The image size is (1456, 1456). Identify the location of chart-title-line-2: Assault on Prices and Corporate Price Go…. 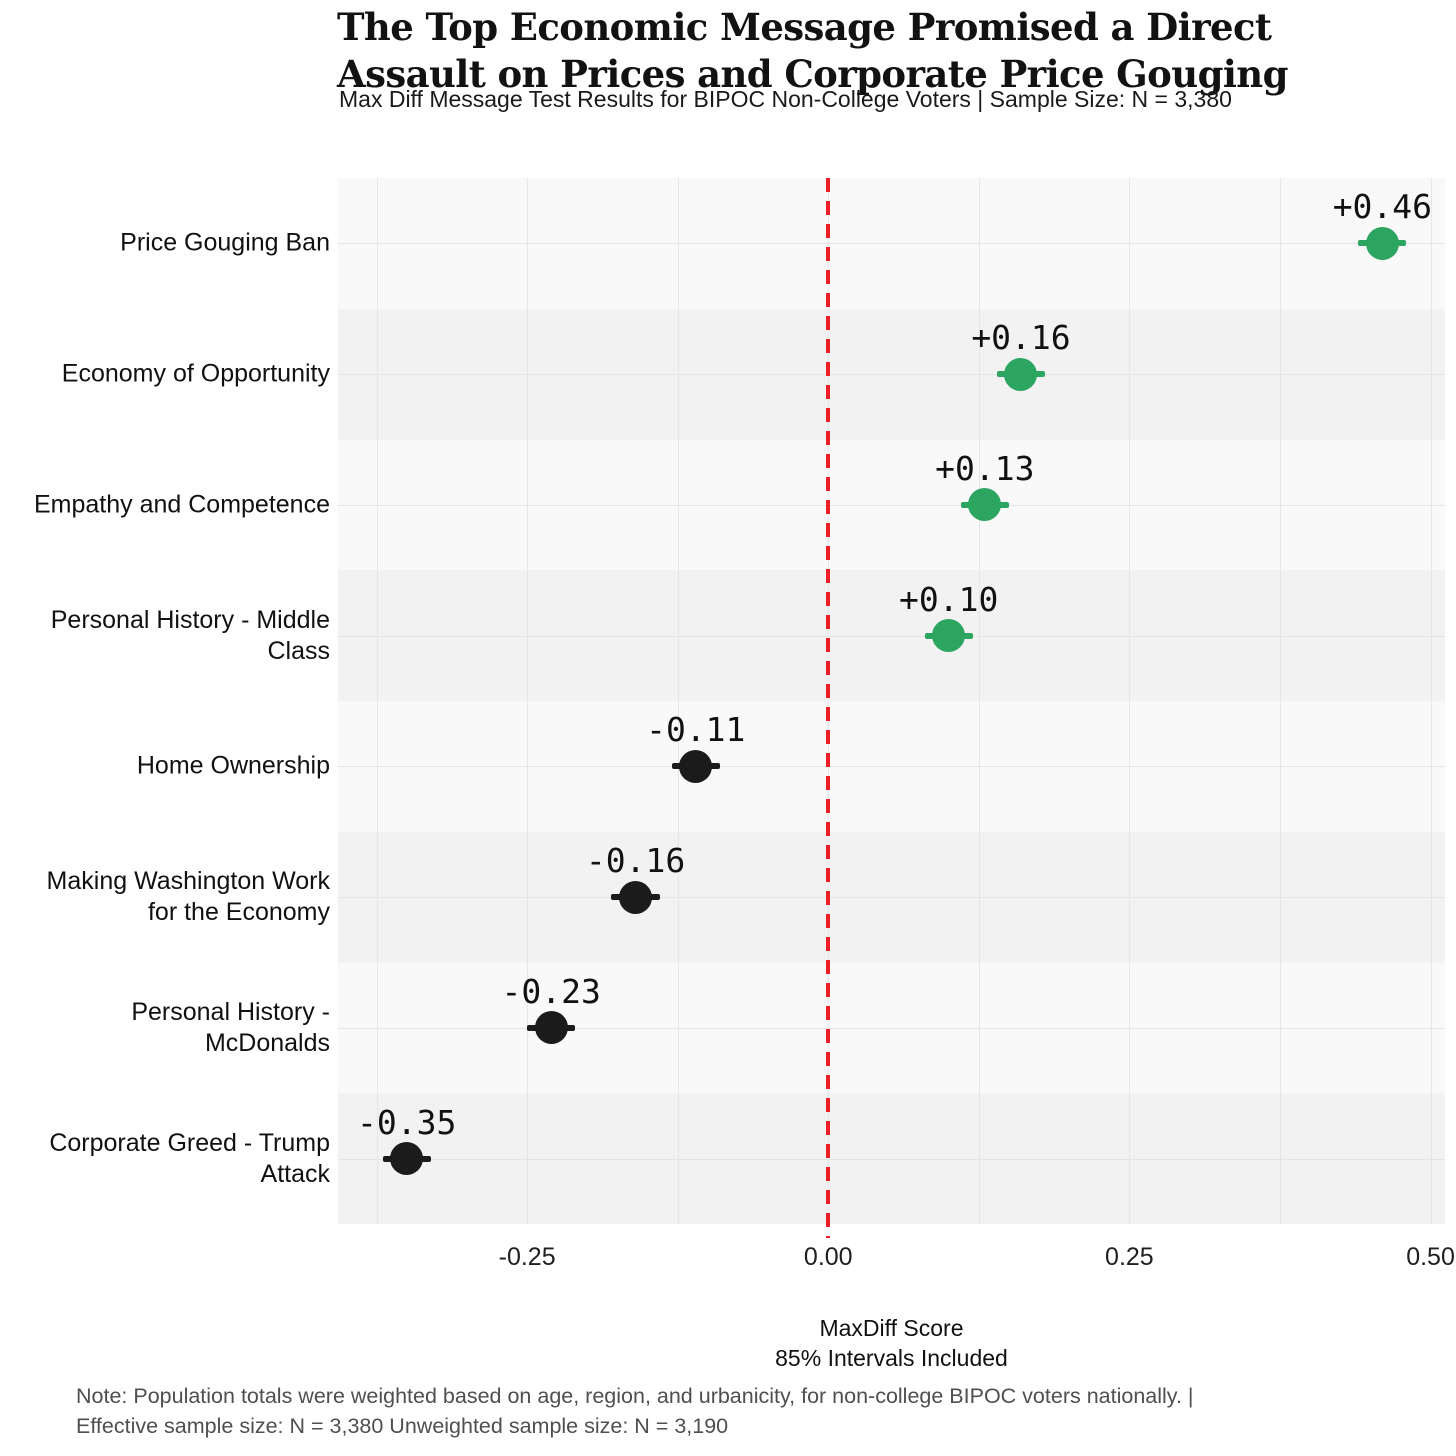
(812, 74).